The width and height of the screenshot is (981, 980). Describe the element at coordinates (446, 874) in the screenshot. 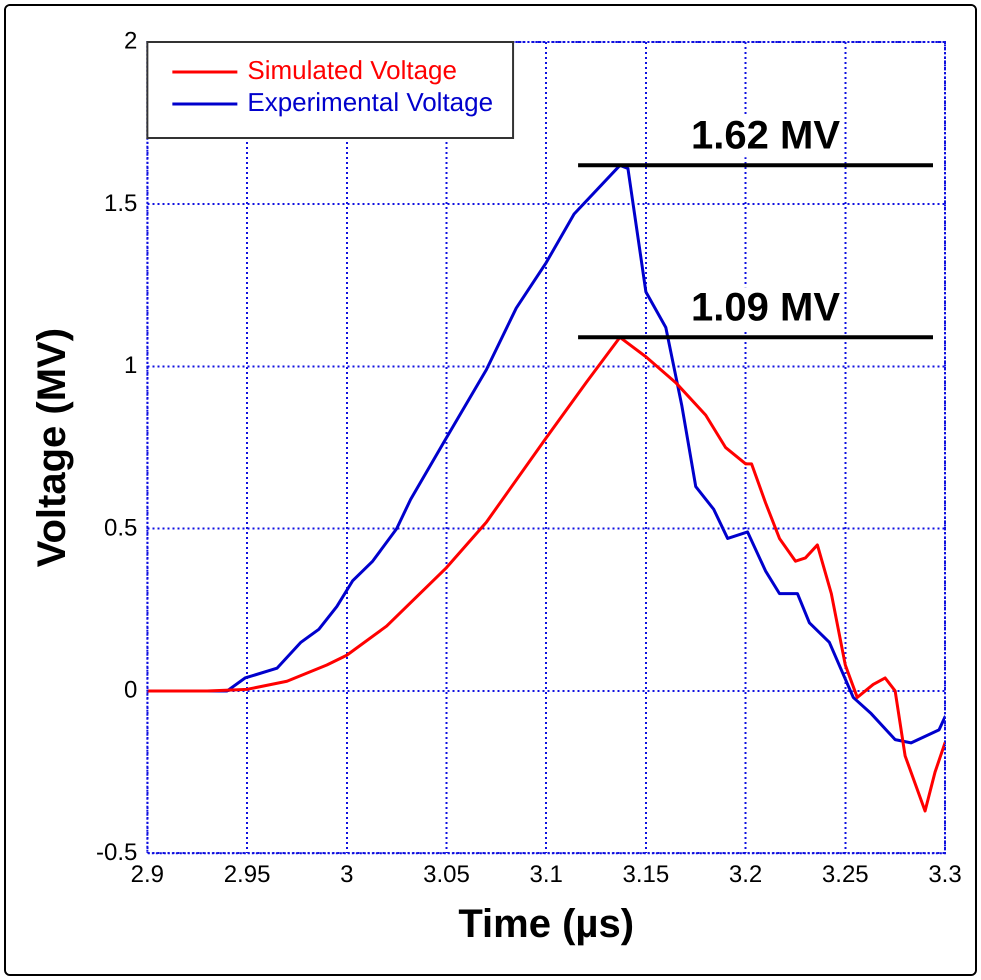

I see `x-tick-label: 3.05` at that location.